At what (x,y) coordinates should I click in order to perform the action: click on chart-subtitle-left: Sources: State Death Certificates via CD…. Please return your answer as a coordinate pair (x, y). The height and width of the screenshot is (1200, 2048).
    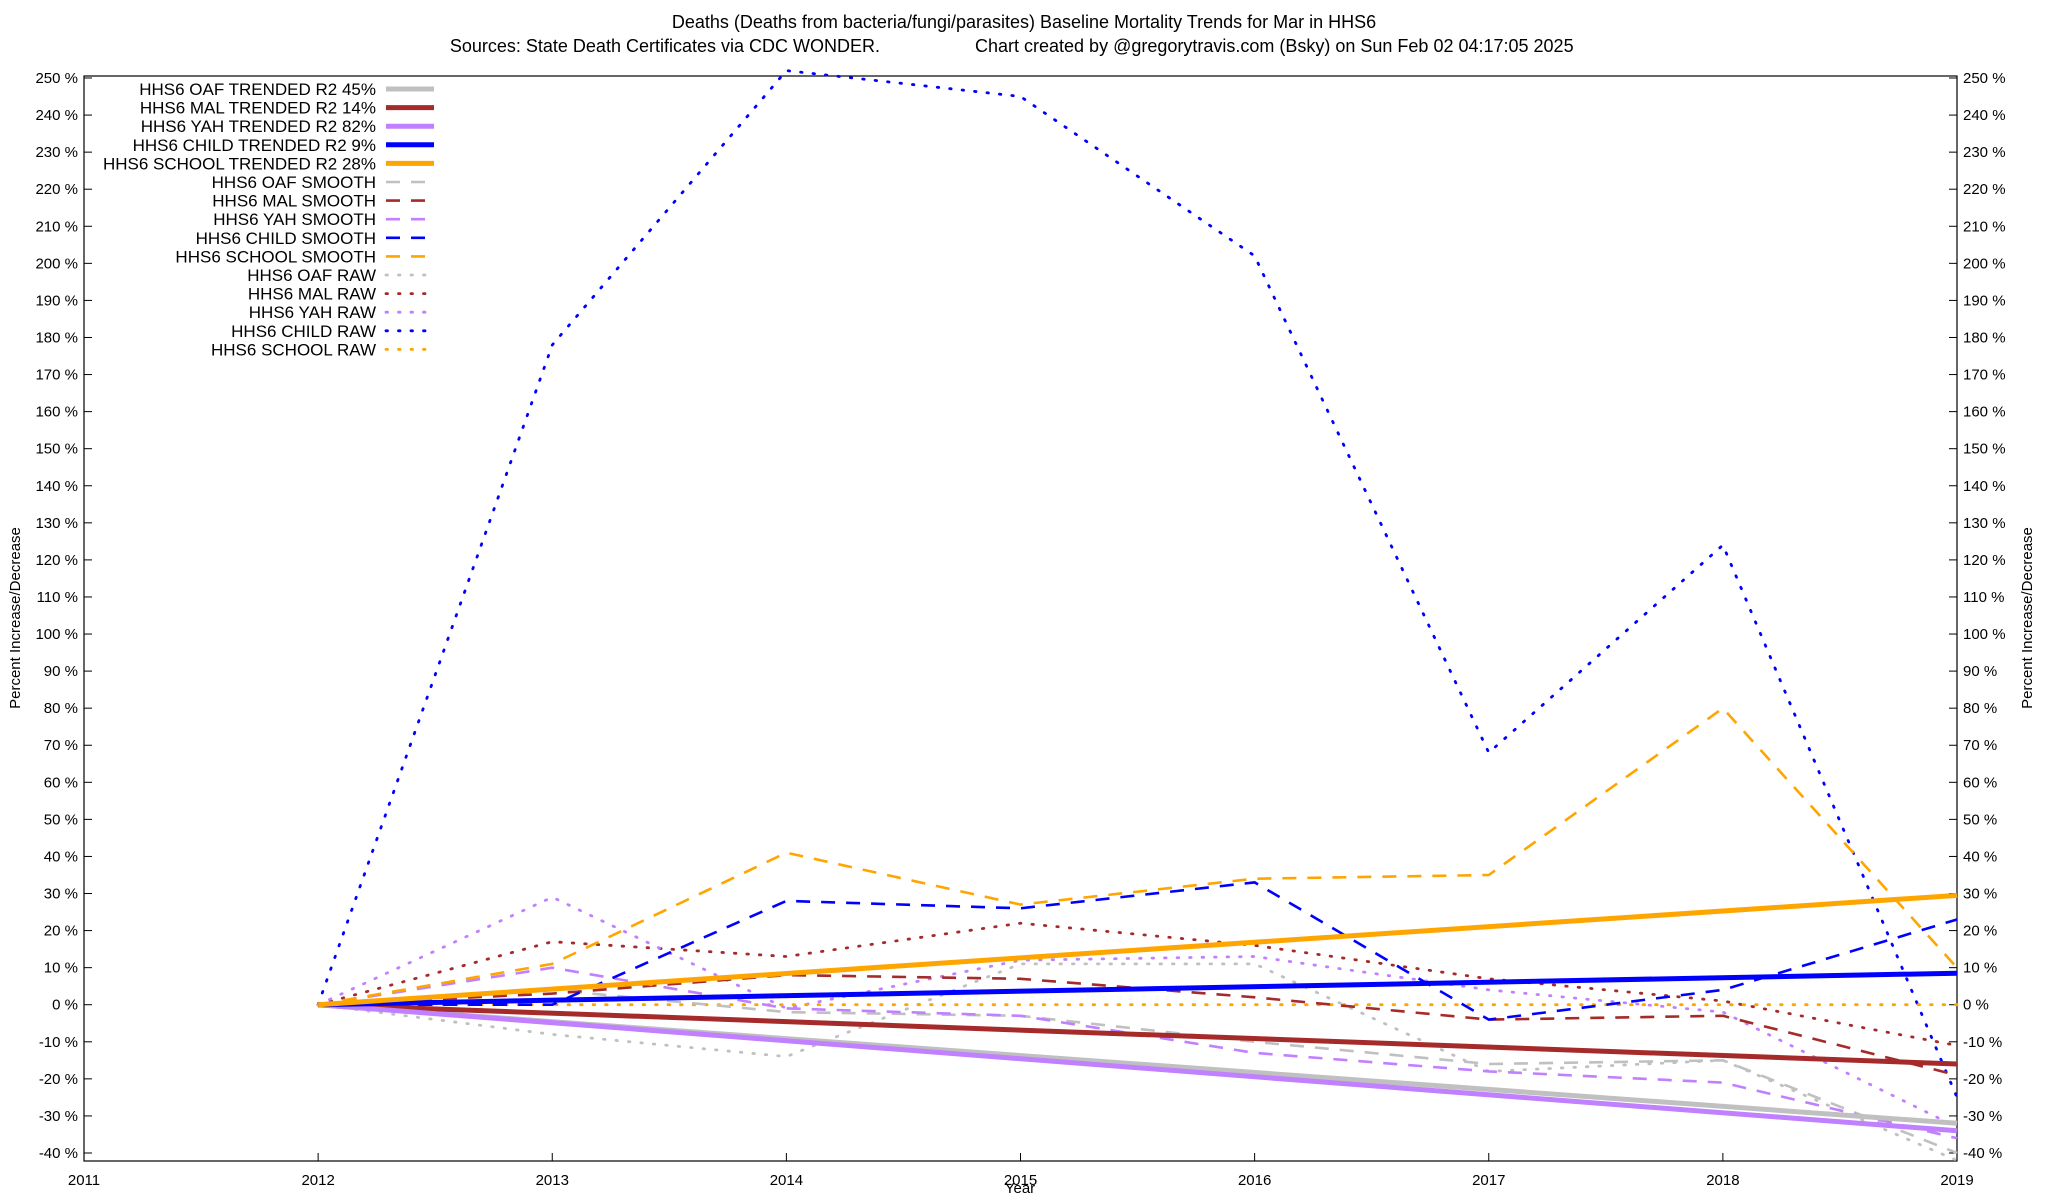
    Looking at the image, I should click on (665, 46).